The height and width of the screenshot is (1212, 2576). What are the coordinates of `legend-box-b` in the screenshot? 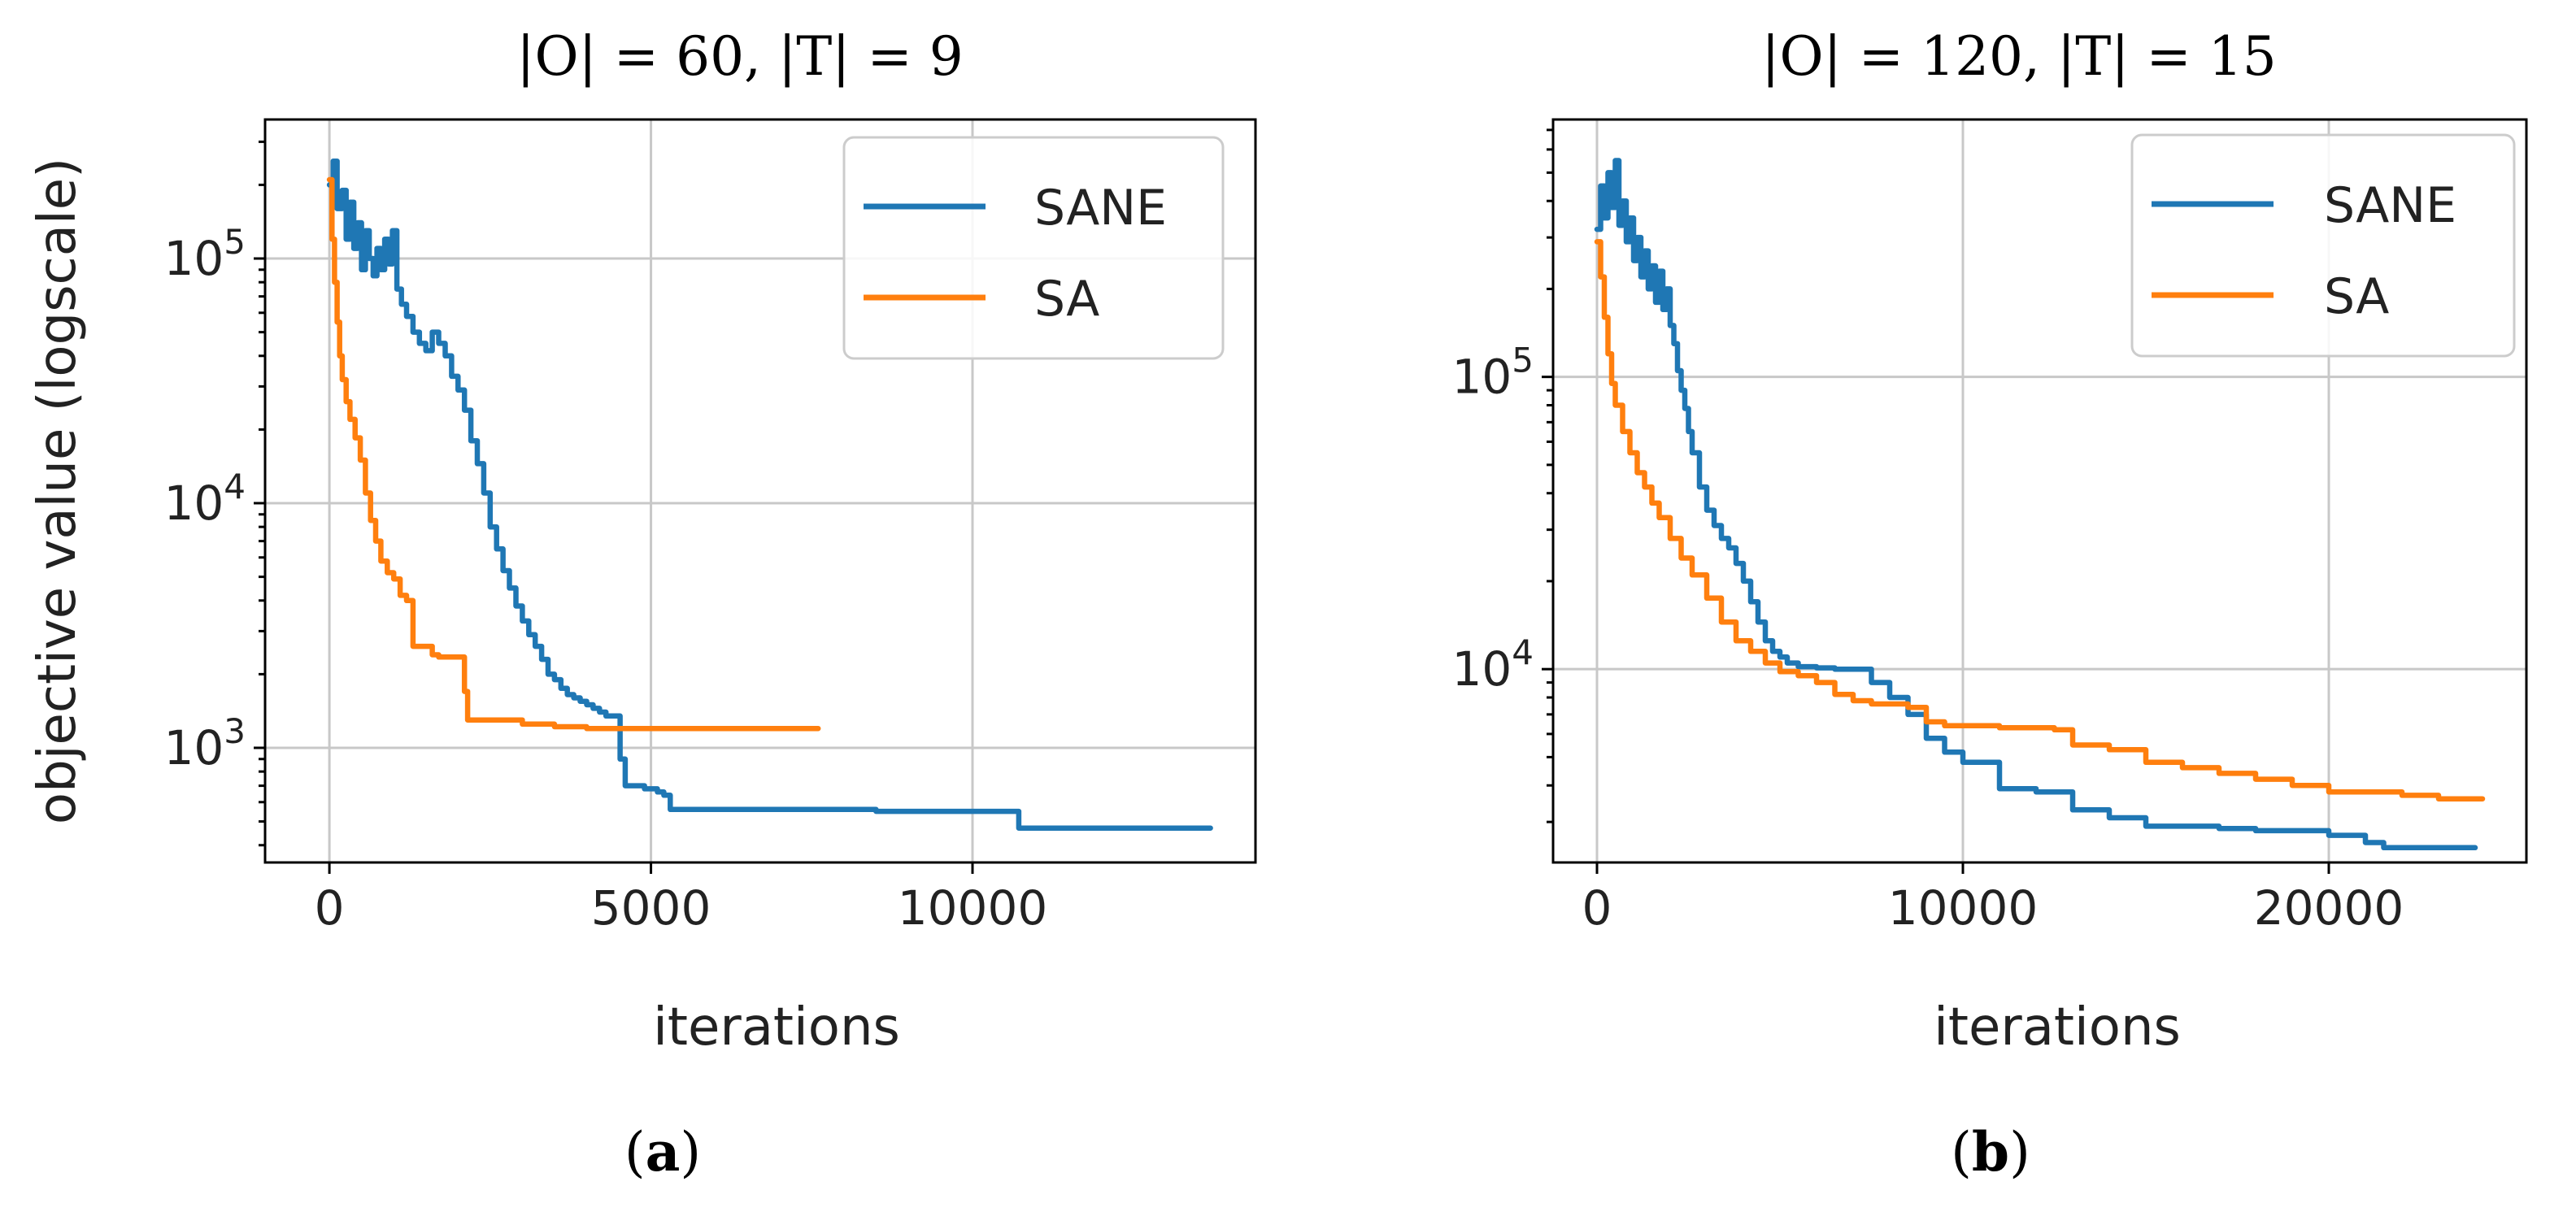 It's located at (2323, 245).